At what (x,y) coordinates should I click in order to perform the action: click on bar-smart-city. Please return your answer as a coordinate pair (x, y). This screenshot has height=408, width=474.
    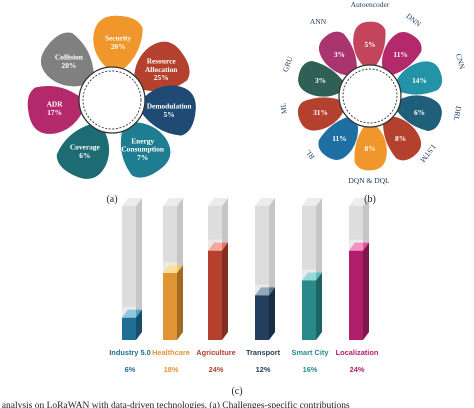
    Looking at the image, I should click on (312, 269).